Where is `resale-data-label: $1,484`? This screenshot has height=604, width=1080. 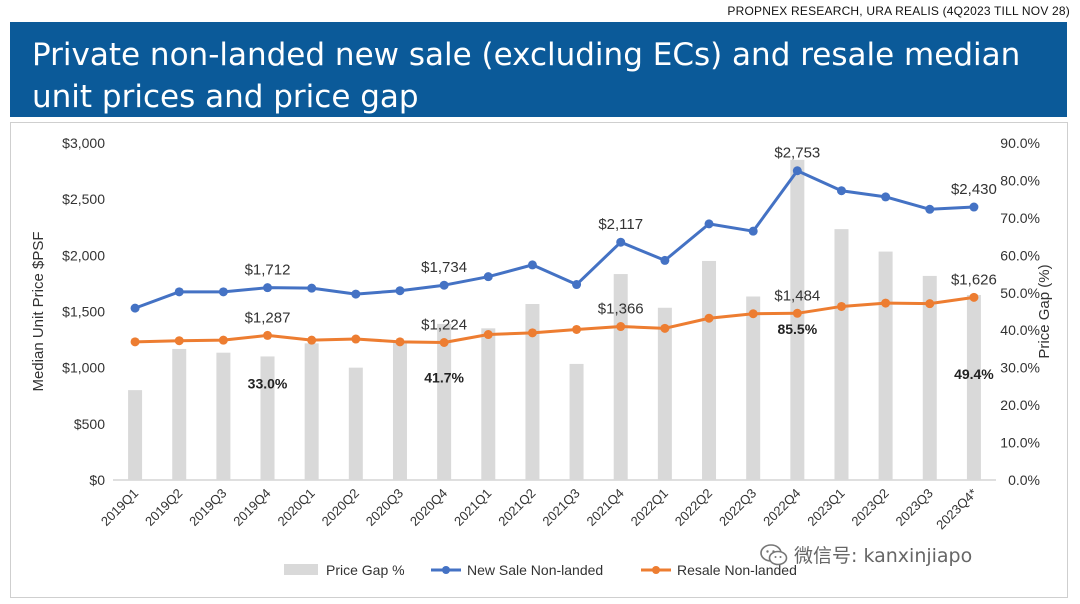 resale-data-label: $1,484 is located at coordinates (797, 295).